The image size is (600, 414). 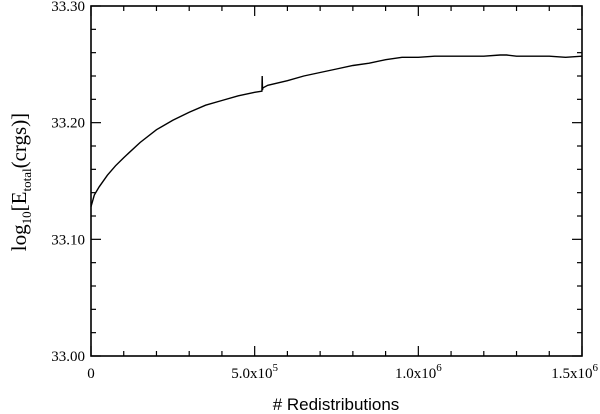 What do you see at coordinates (20, 182) in the screenshot?
I see `y-axis-label: log10[Etotal(crgs)]` at bounding box center [20, 182].